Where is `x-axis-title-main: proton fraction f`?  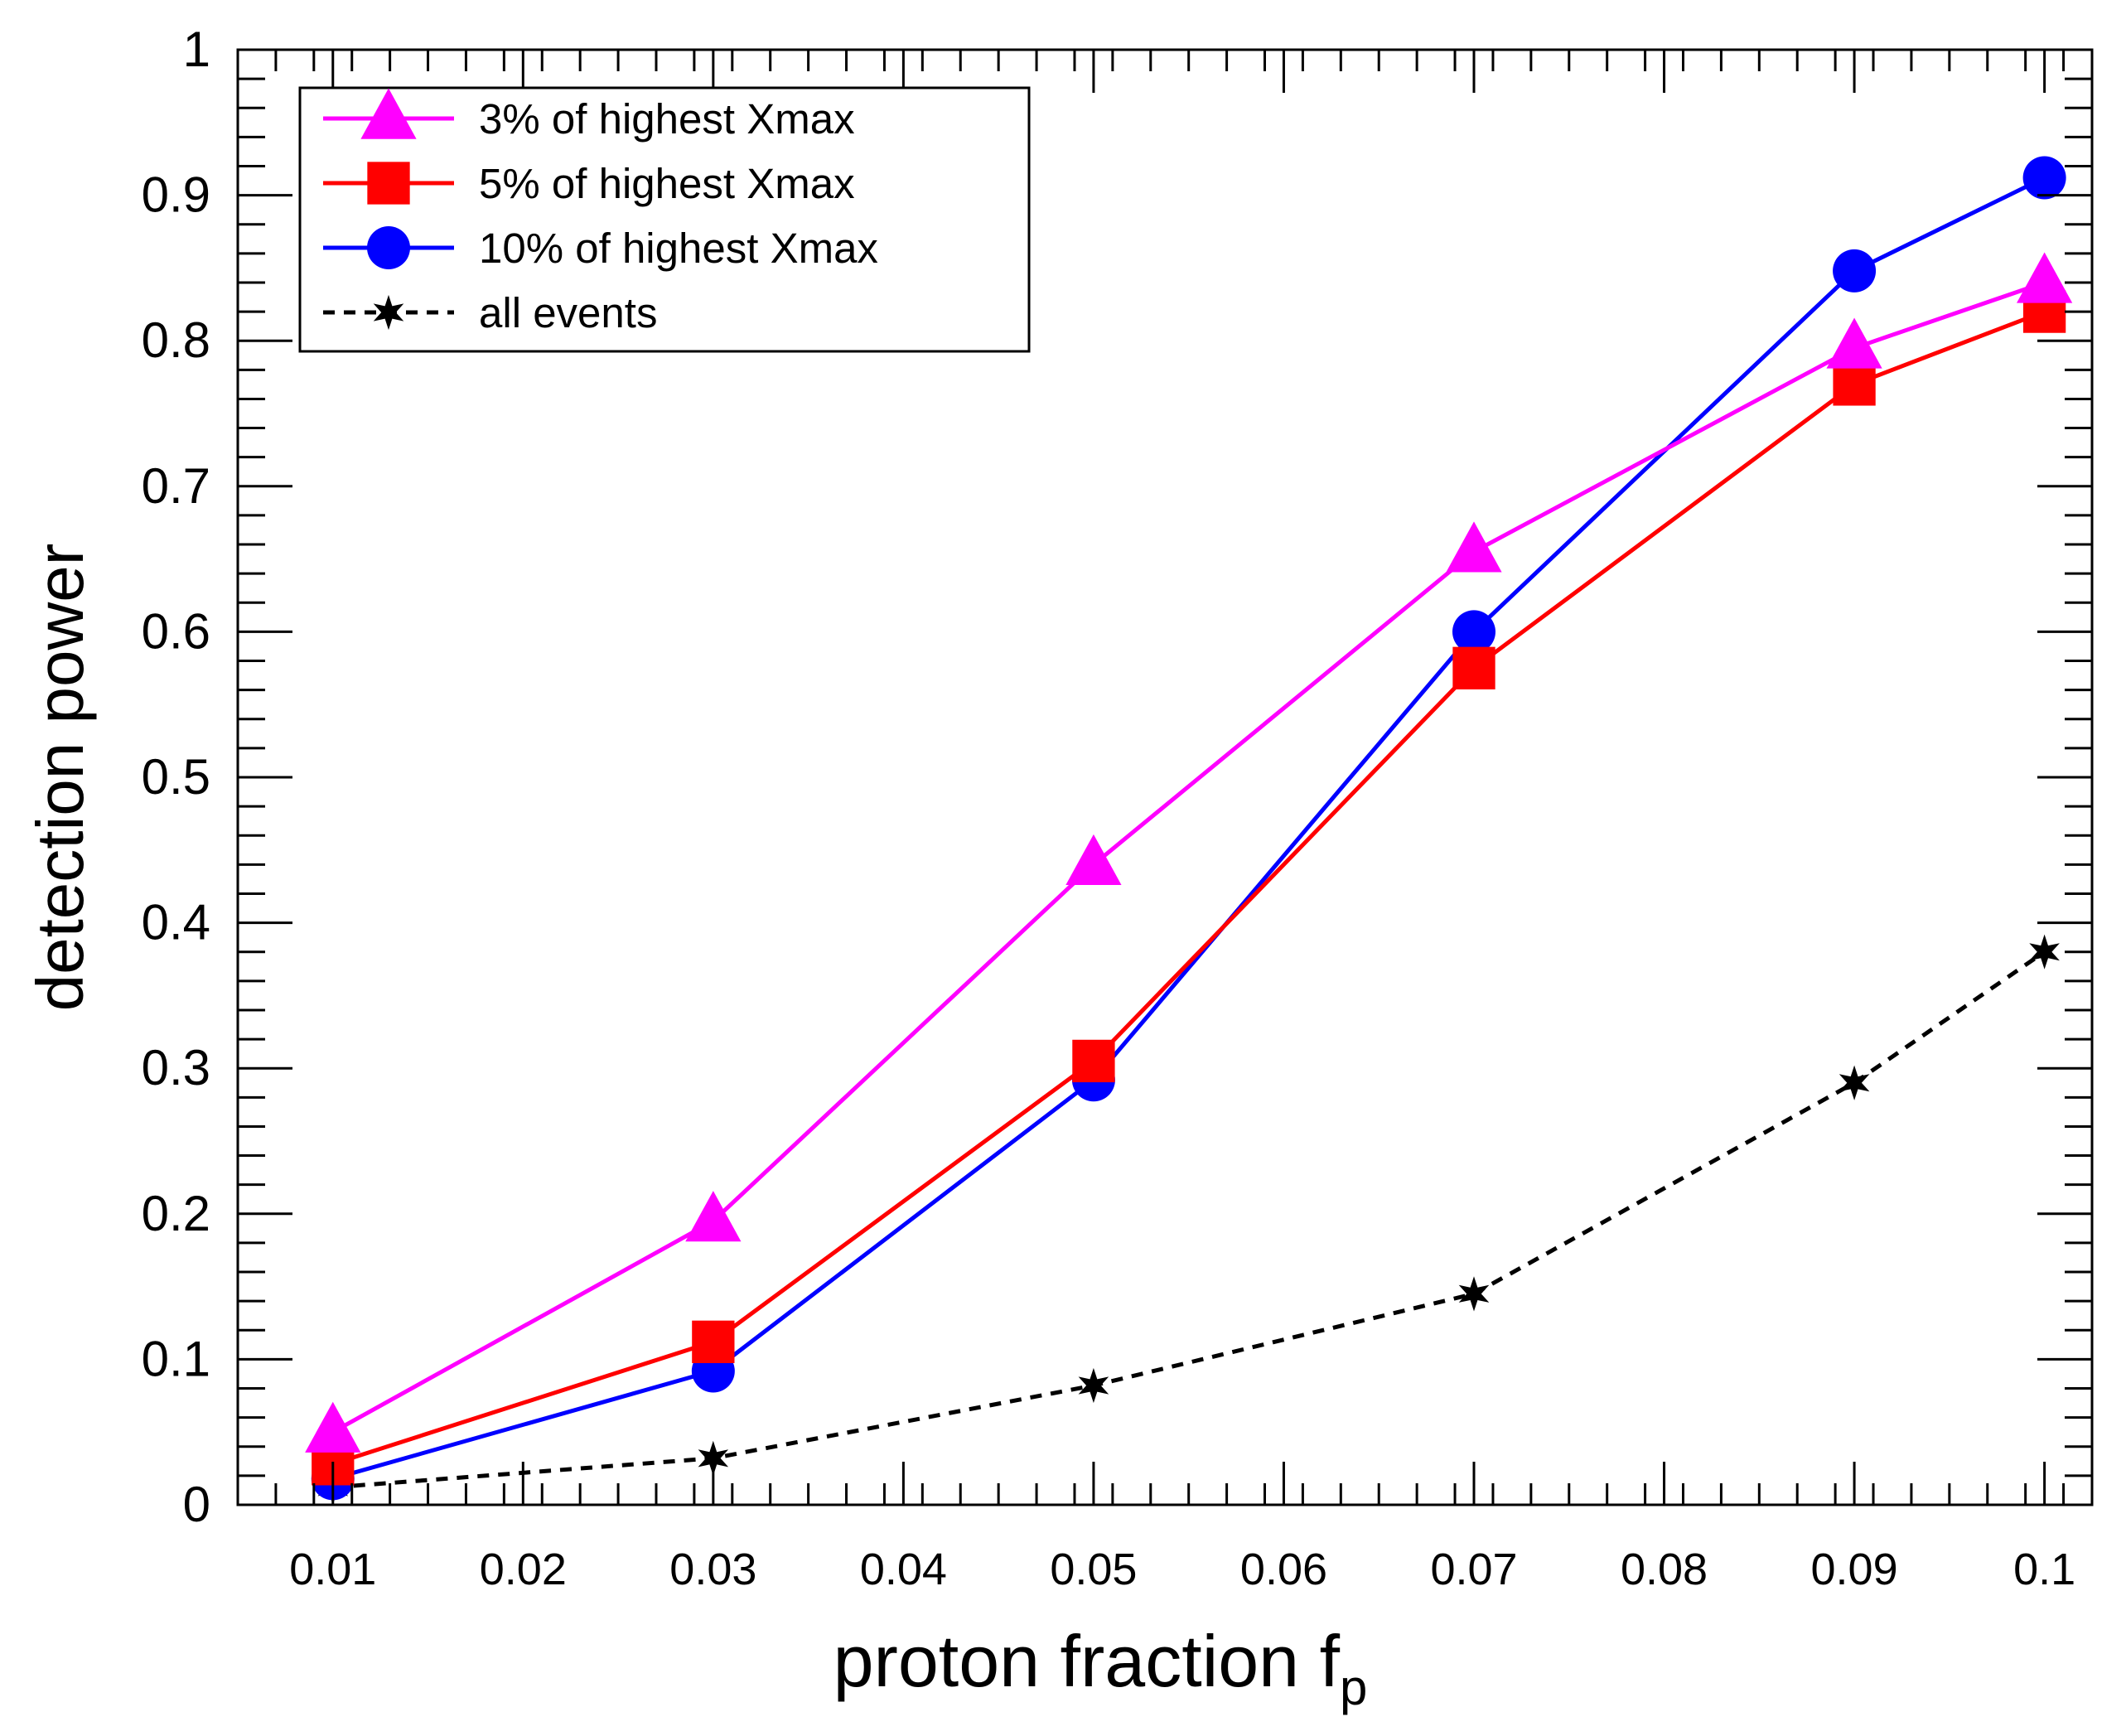 x-axis-title-main: proton fraction f is located at coordinates (1087, 1661).